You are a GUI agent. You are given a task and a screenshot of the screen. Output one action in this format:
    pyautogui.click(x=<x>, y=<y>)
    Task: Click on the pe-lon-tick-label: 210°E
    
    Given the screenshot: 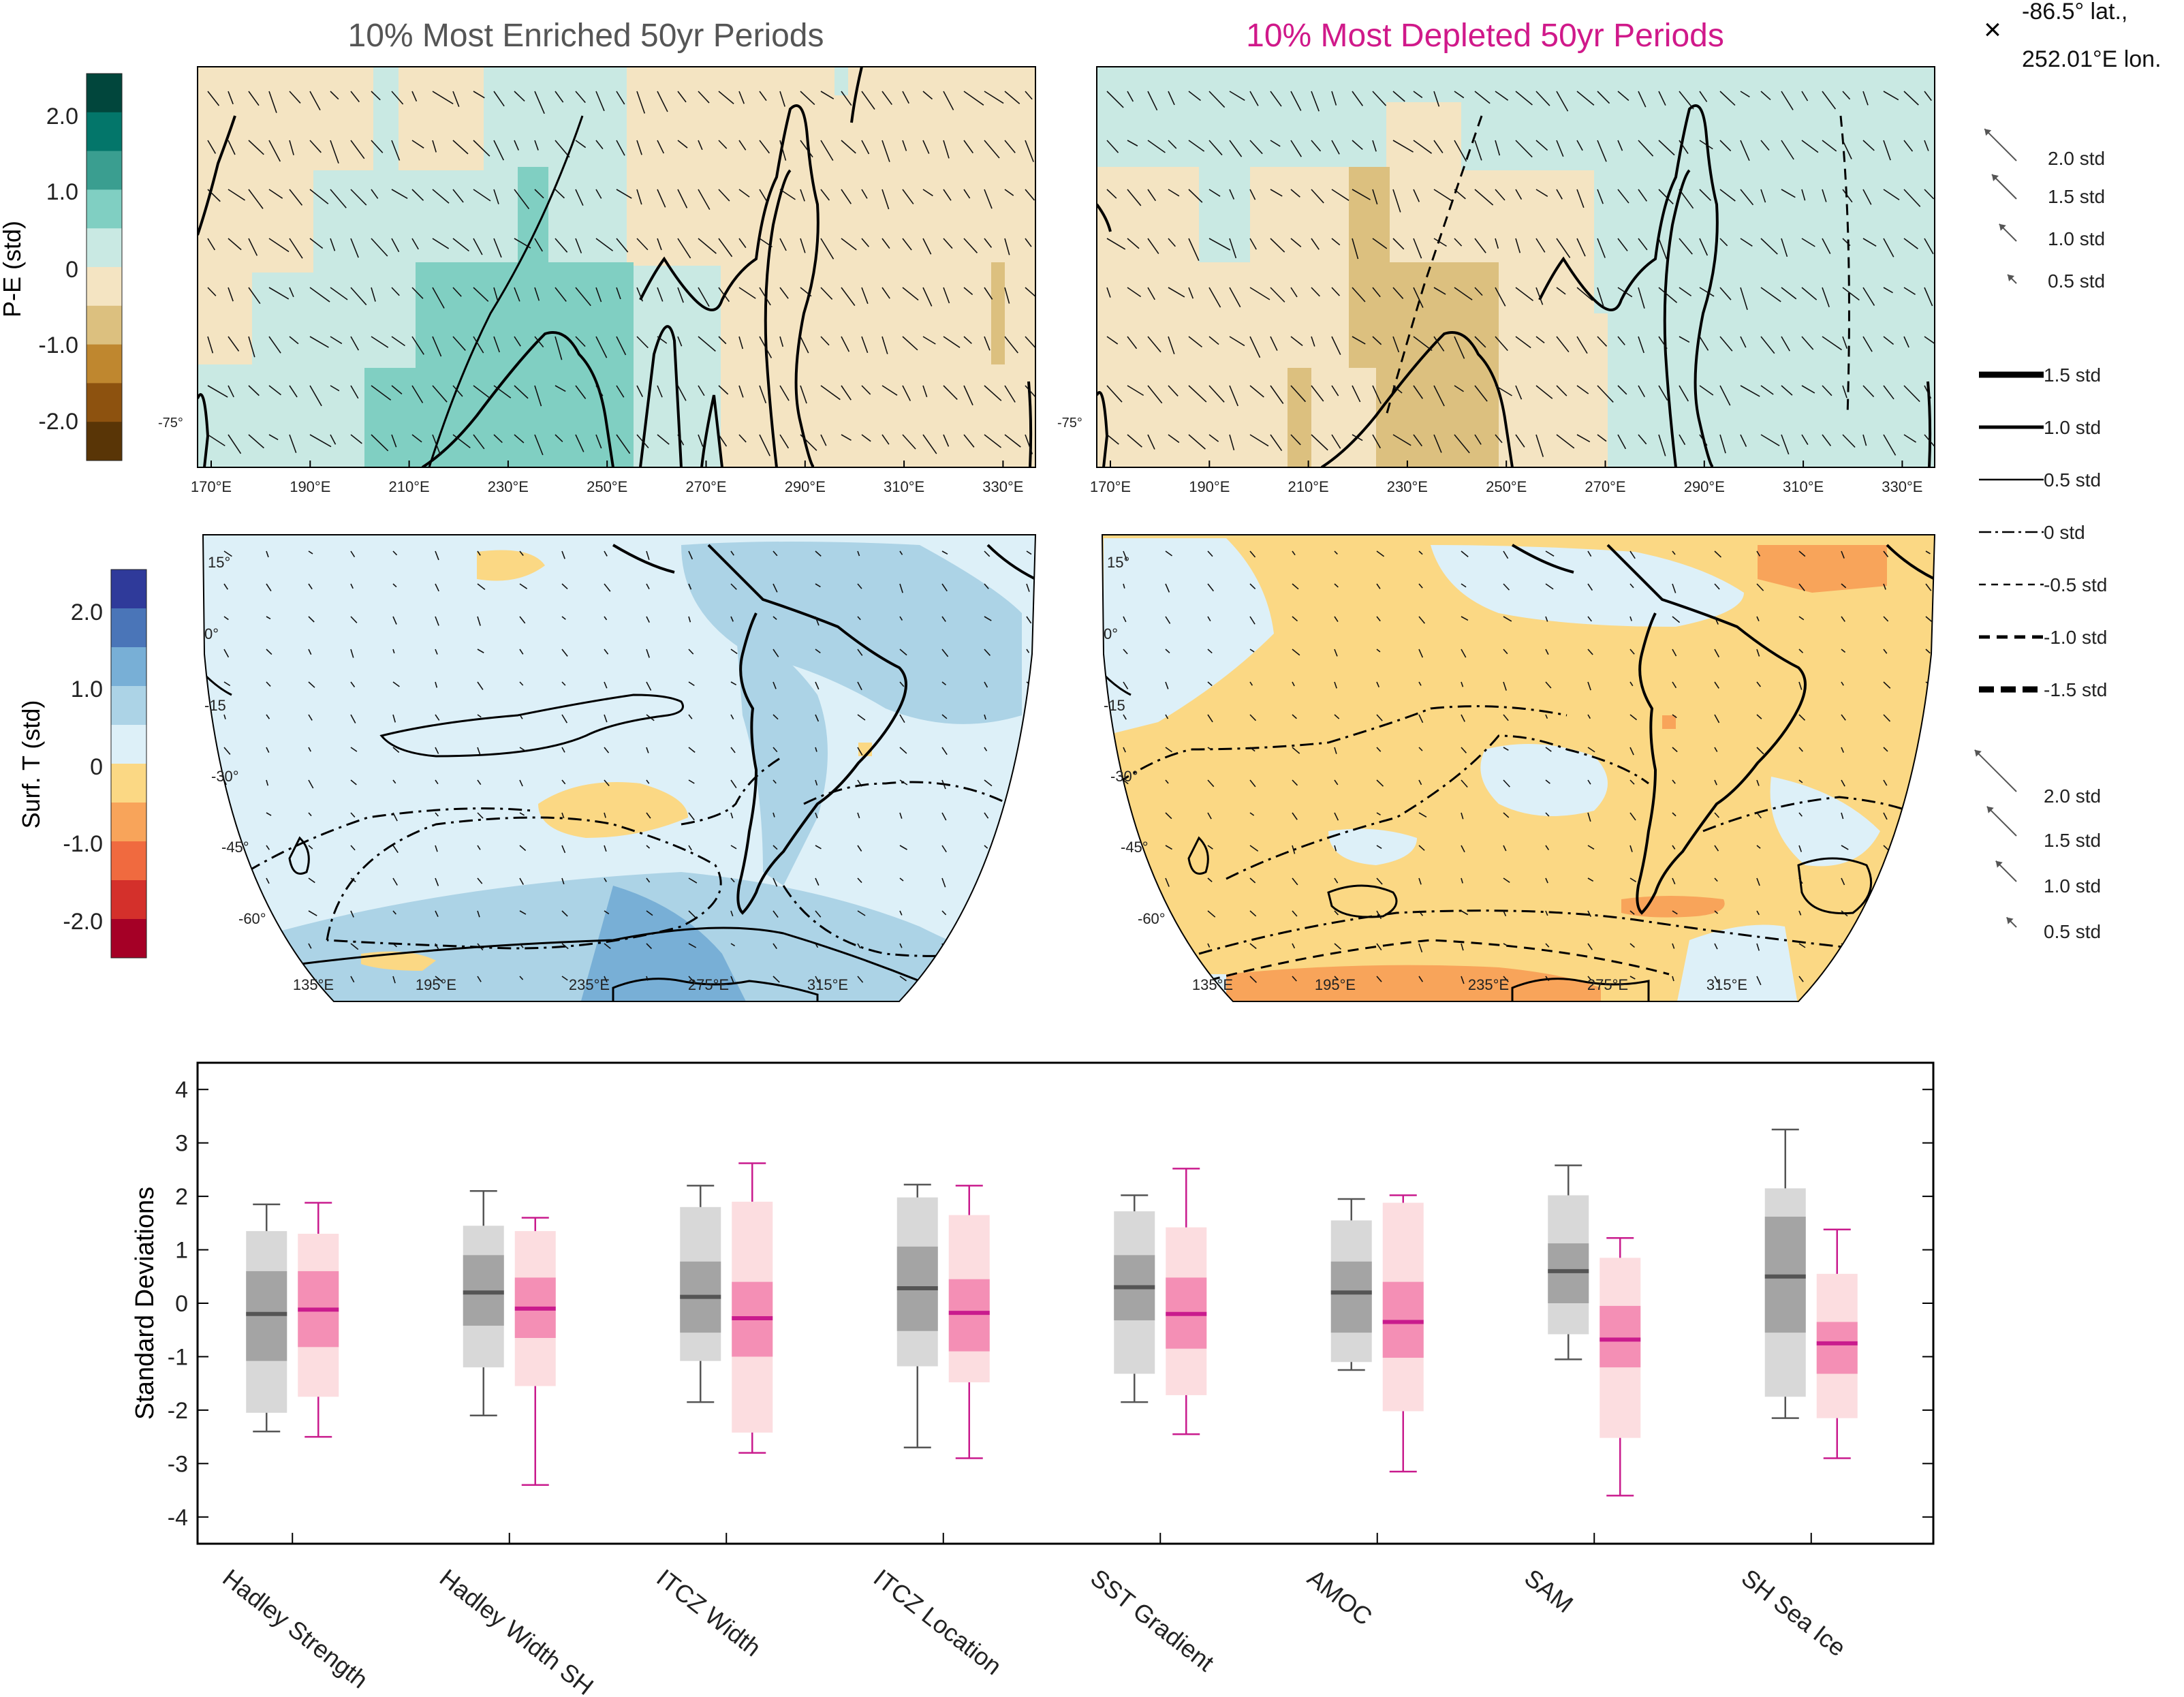 What is the action you would take?
    pyautogui.click(x=1308, y=486)
    